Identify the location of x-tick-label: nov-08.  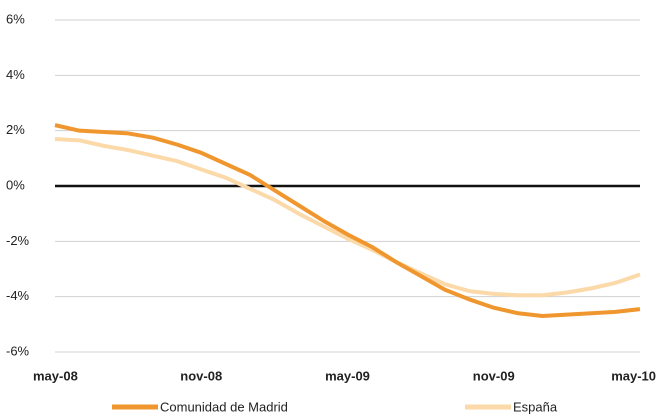
(201, 375).